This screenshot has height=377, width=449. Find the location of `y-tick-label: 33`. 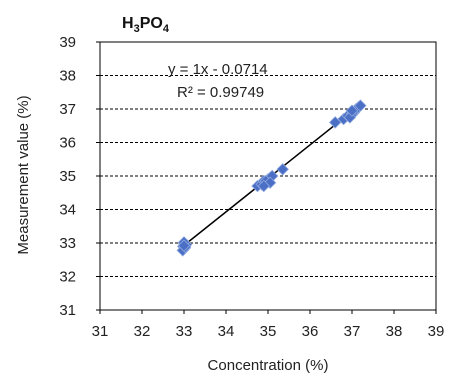

y-tick-label: 33 is located at coordinates (67, 243).